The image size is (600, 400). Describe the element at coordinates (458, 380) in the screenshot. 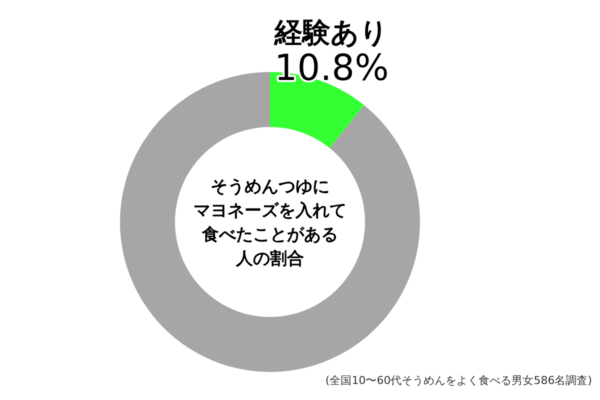

I see `text: (全国10〜60代そうめんをよく食べる男女586名調査)` at that location.